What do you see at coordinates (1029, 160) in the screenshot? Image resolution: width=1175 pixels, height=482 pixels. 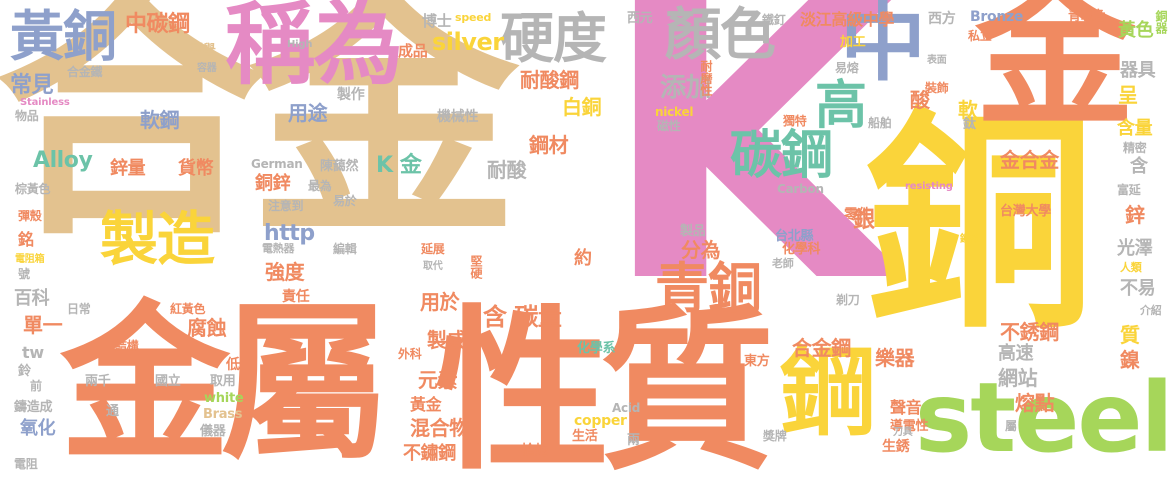 I see `word: 金合金` at bounding box center [1029, 160].